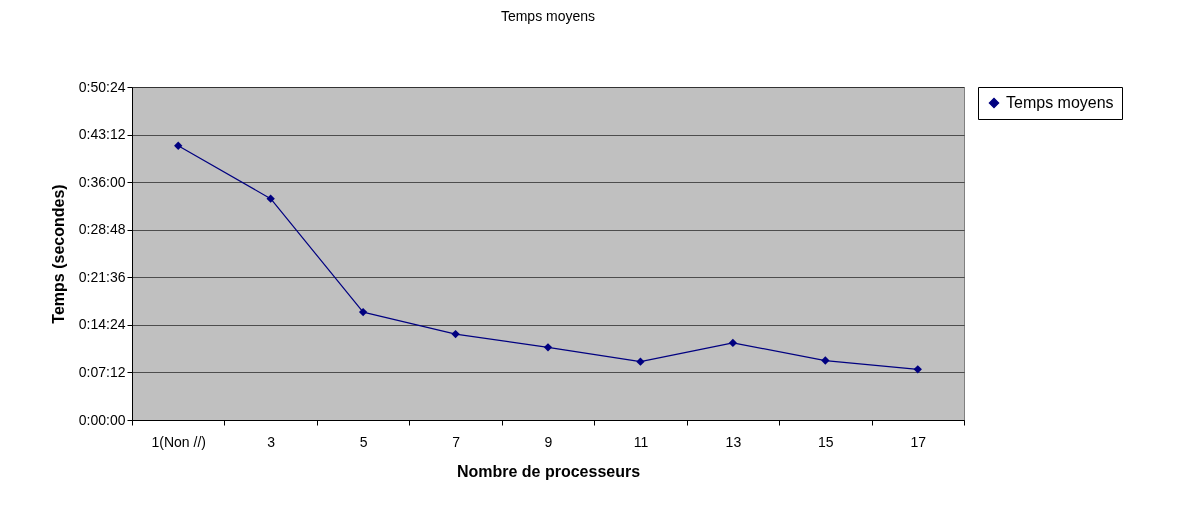 The image size is (1190, 515). What do you see at coordinates (102, 324) in the screenshot?
I see `y-tick-label: 0:14:24` at bounding box center [102, 324].